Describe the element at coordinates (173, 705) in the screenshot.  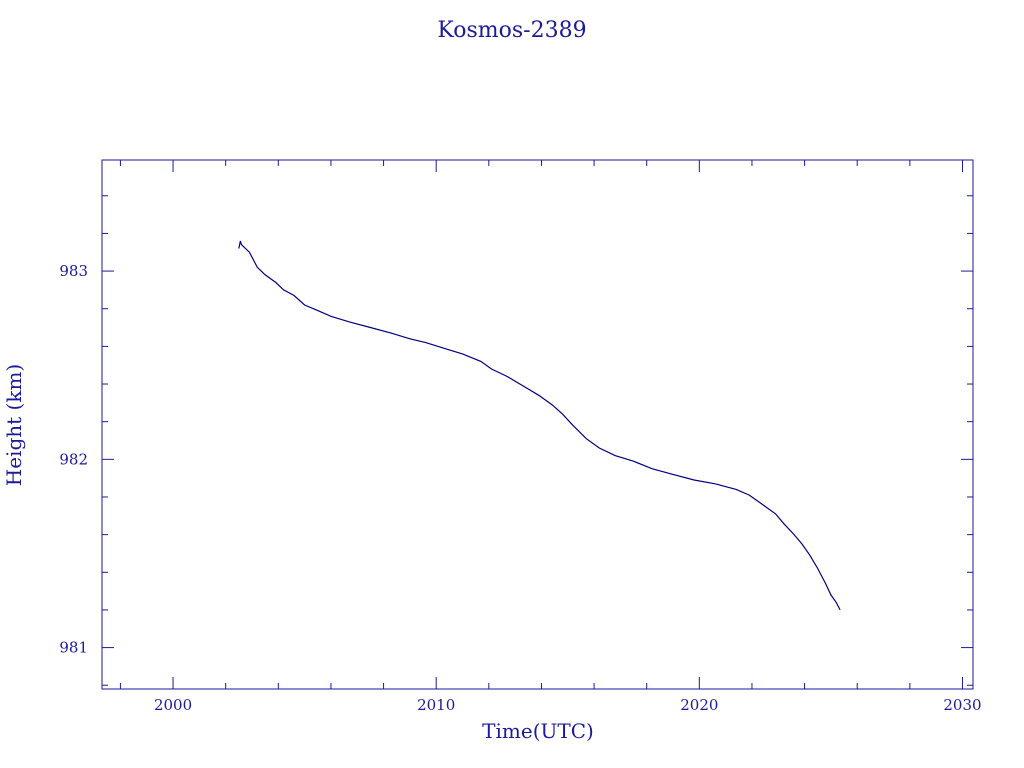
I see `x-tick-label: 2000` at that location.